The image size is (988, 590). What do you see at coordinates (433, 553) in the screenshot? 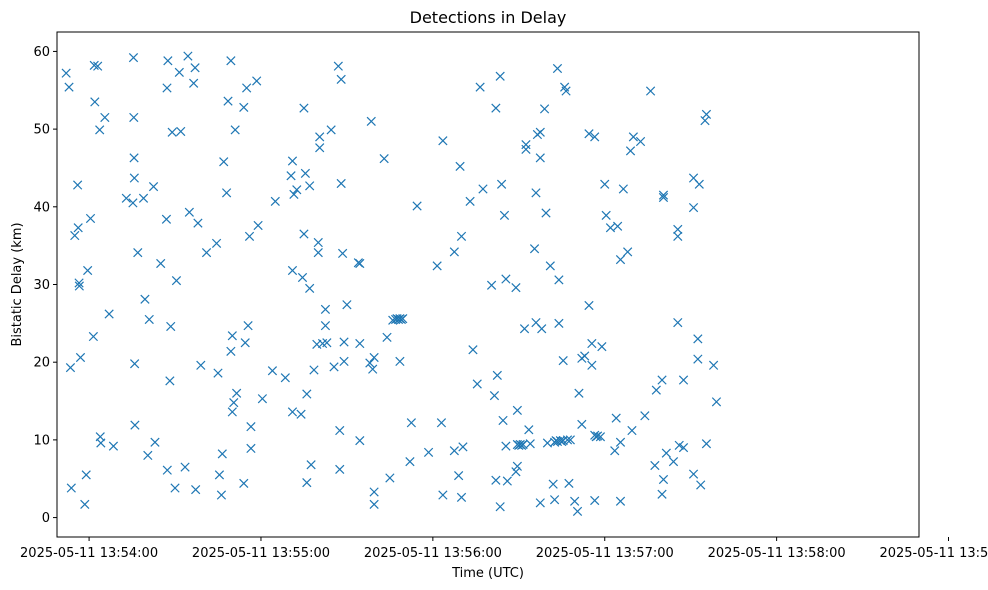
I see `x-tick-label: 2025-05-11 13:56:00` at bounding box center [433, 553].